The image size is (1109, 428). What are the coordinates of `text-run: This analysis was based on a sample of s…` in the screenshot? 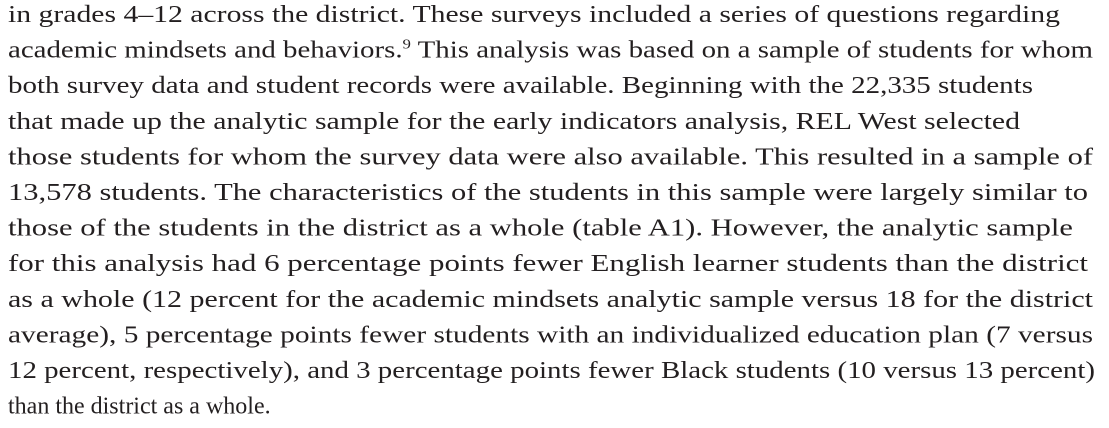 It's located at (752, 51).